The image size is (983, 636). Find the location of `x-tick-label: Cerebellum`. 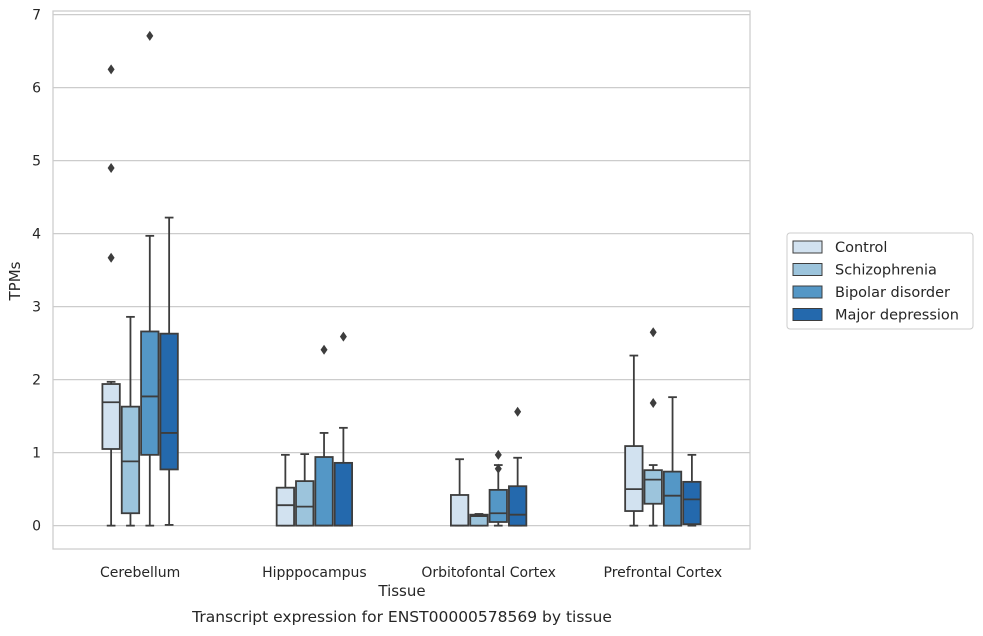

x-tick-label: Cerebellum is located at coordinates (140, 573).